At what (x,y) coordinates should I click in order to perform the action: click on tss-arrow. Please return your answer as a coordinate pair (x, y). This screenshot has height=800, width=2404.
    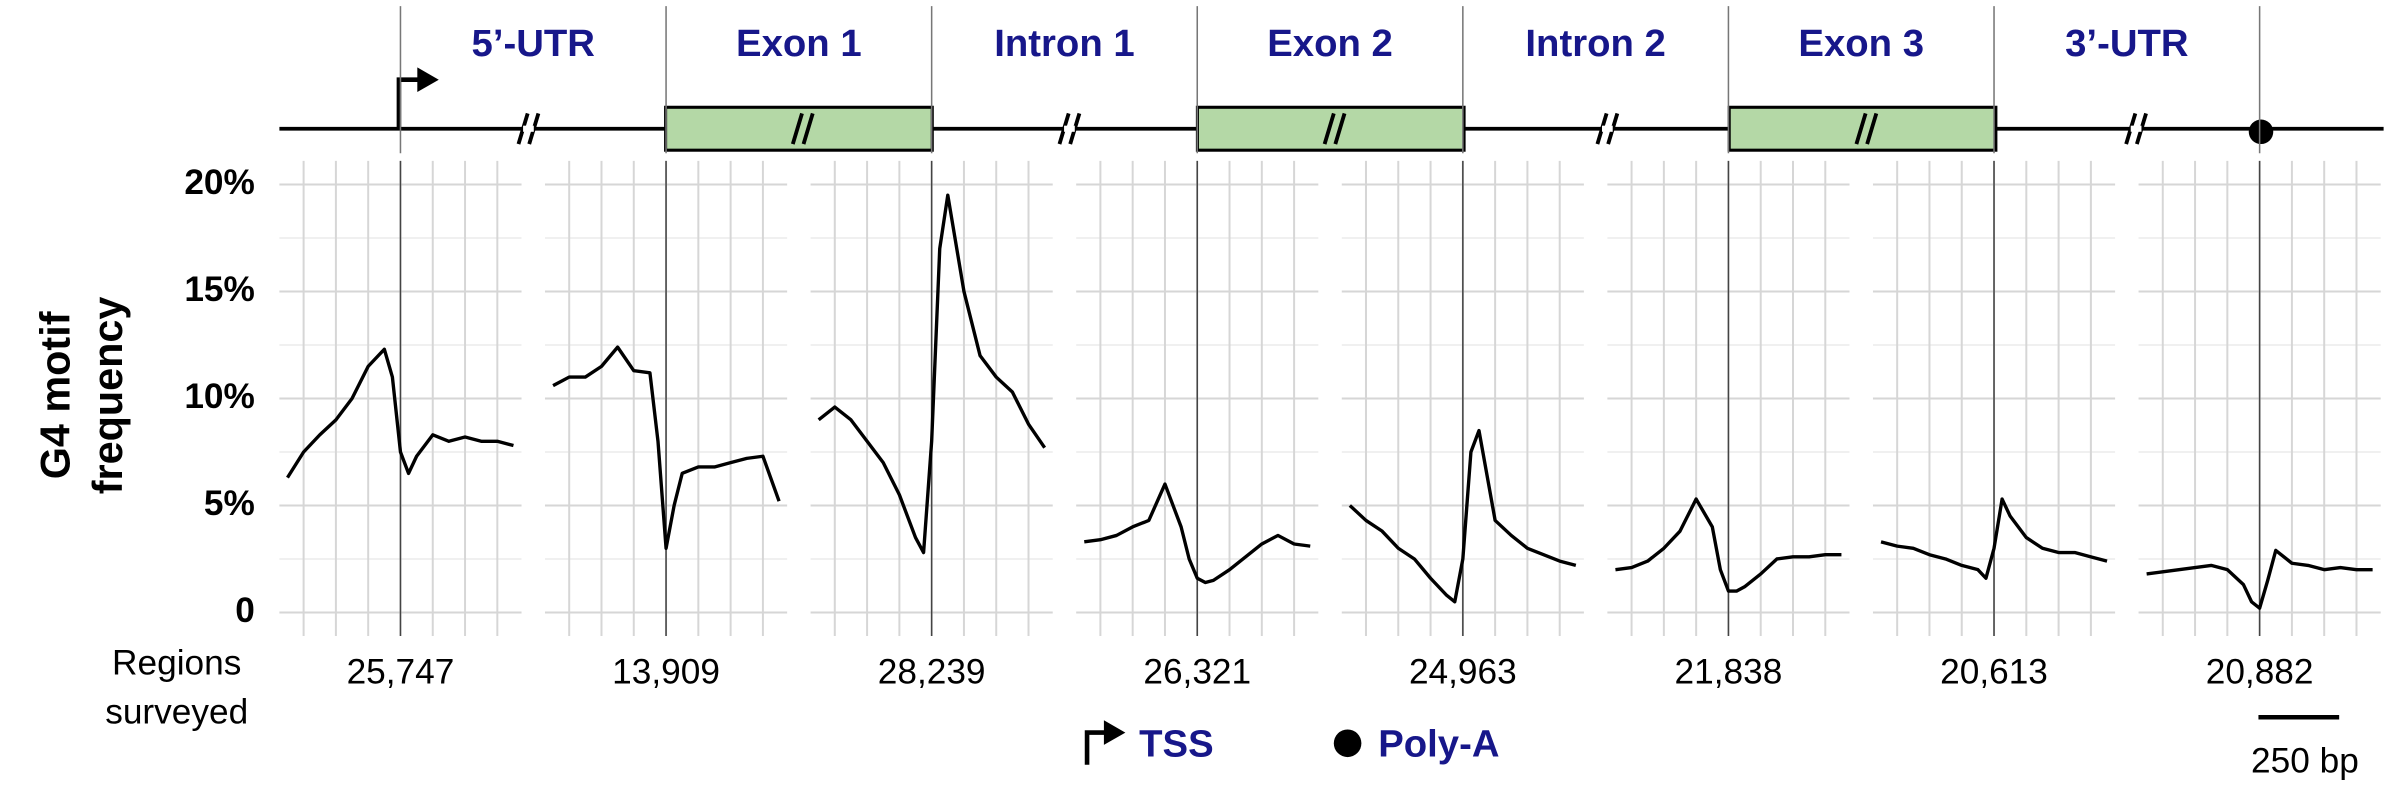
    Looking at the image, I should click on (408, 103).